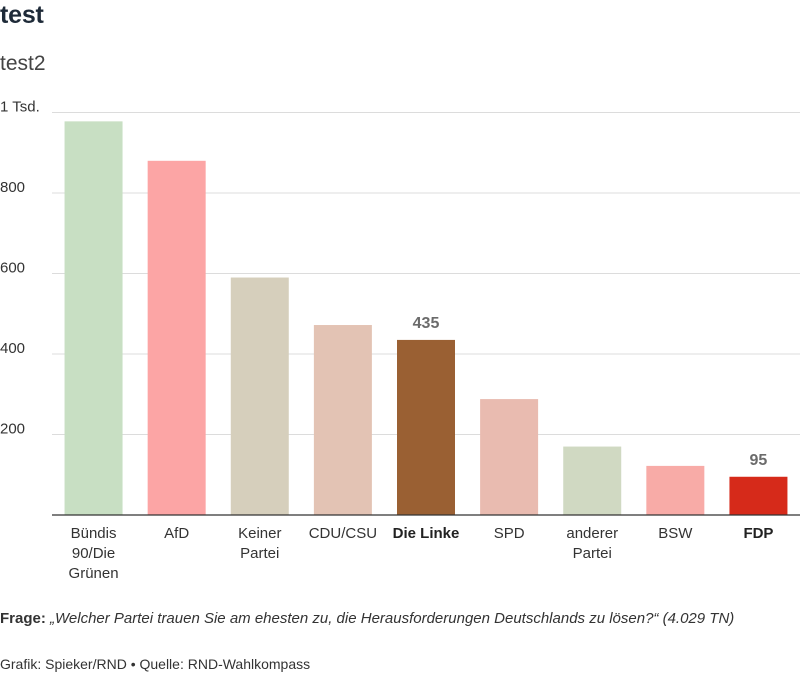 Image resolution: width=800 pixels, height=674 pixels. What do you see at coordinates (23, 618) in the screenshot?
I see `question-label: Frage:` at bounding box center [23, 618].